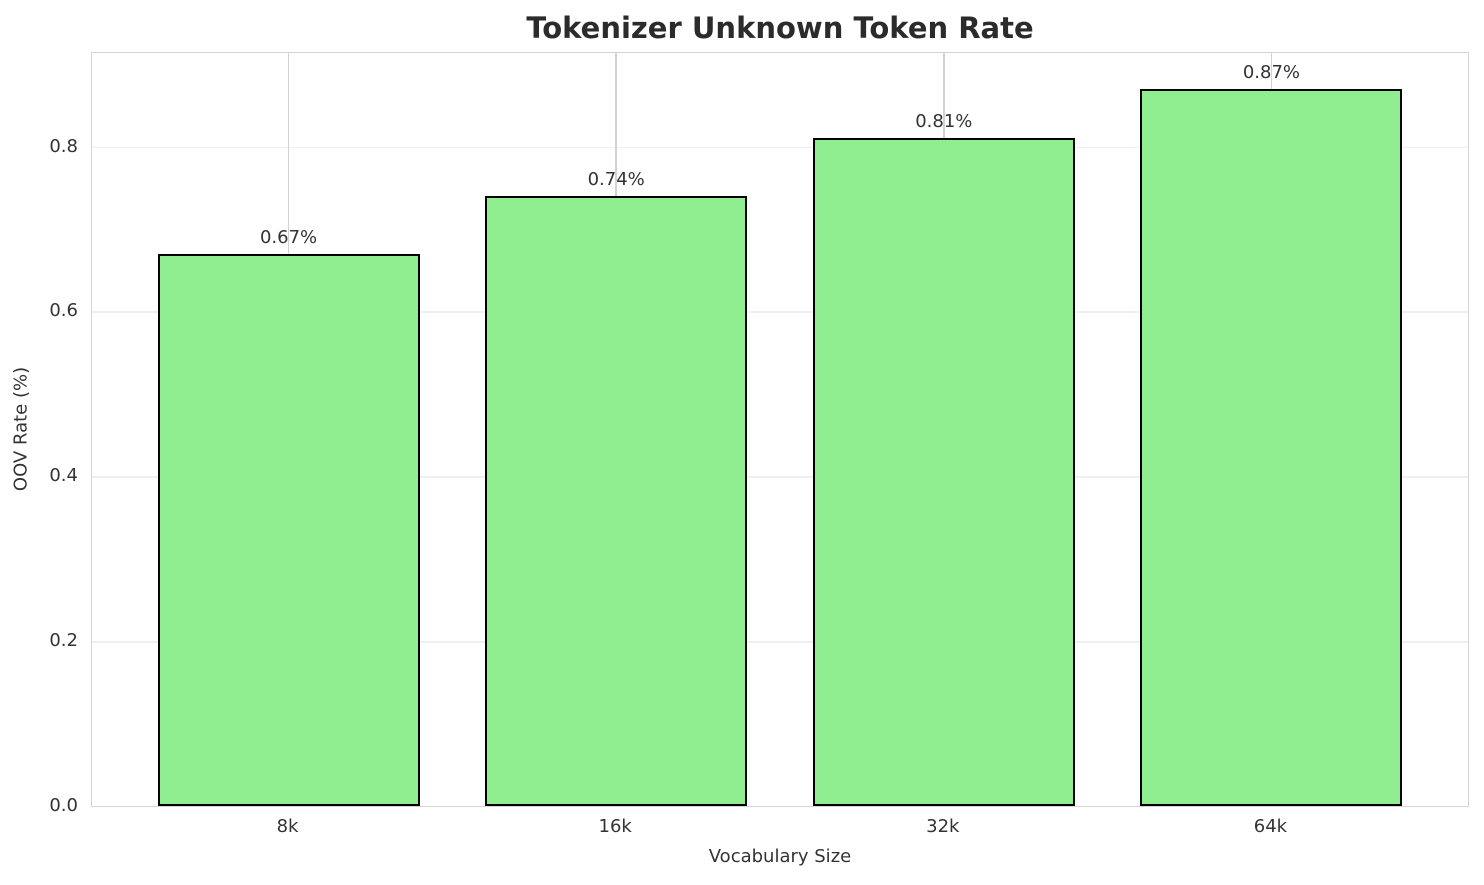 The image size is (1484, 885). I want to click on y-tick-label: 0.8, so click(63, 146).